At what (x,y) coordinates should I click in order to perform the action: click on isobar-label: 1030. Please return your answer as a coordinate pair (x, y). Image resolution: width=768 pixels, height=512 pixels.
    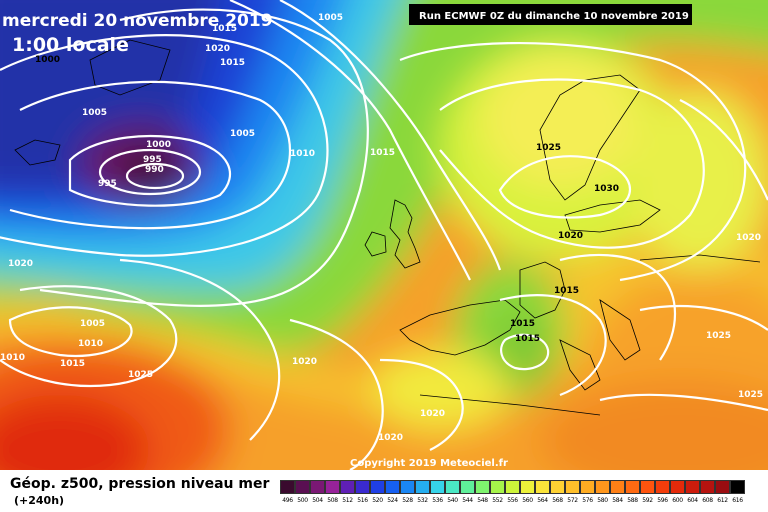
    Looking at the image, I should click on (606, 189).